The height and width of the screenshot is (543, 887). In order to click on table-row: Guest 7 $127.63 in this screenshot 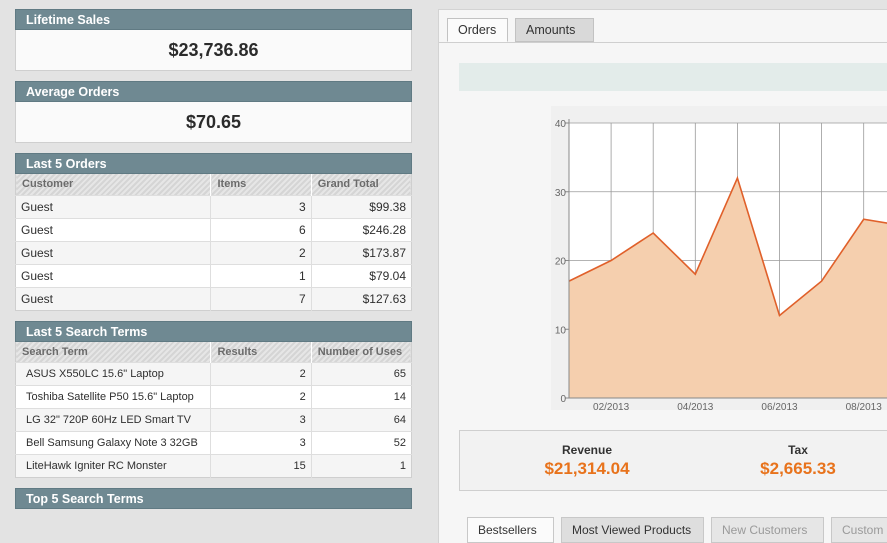, I will do `click(213, 298)`.